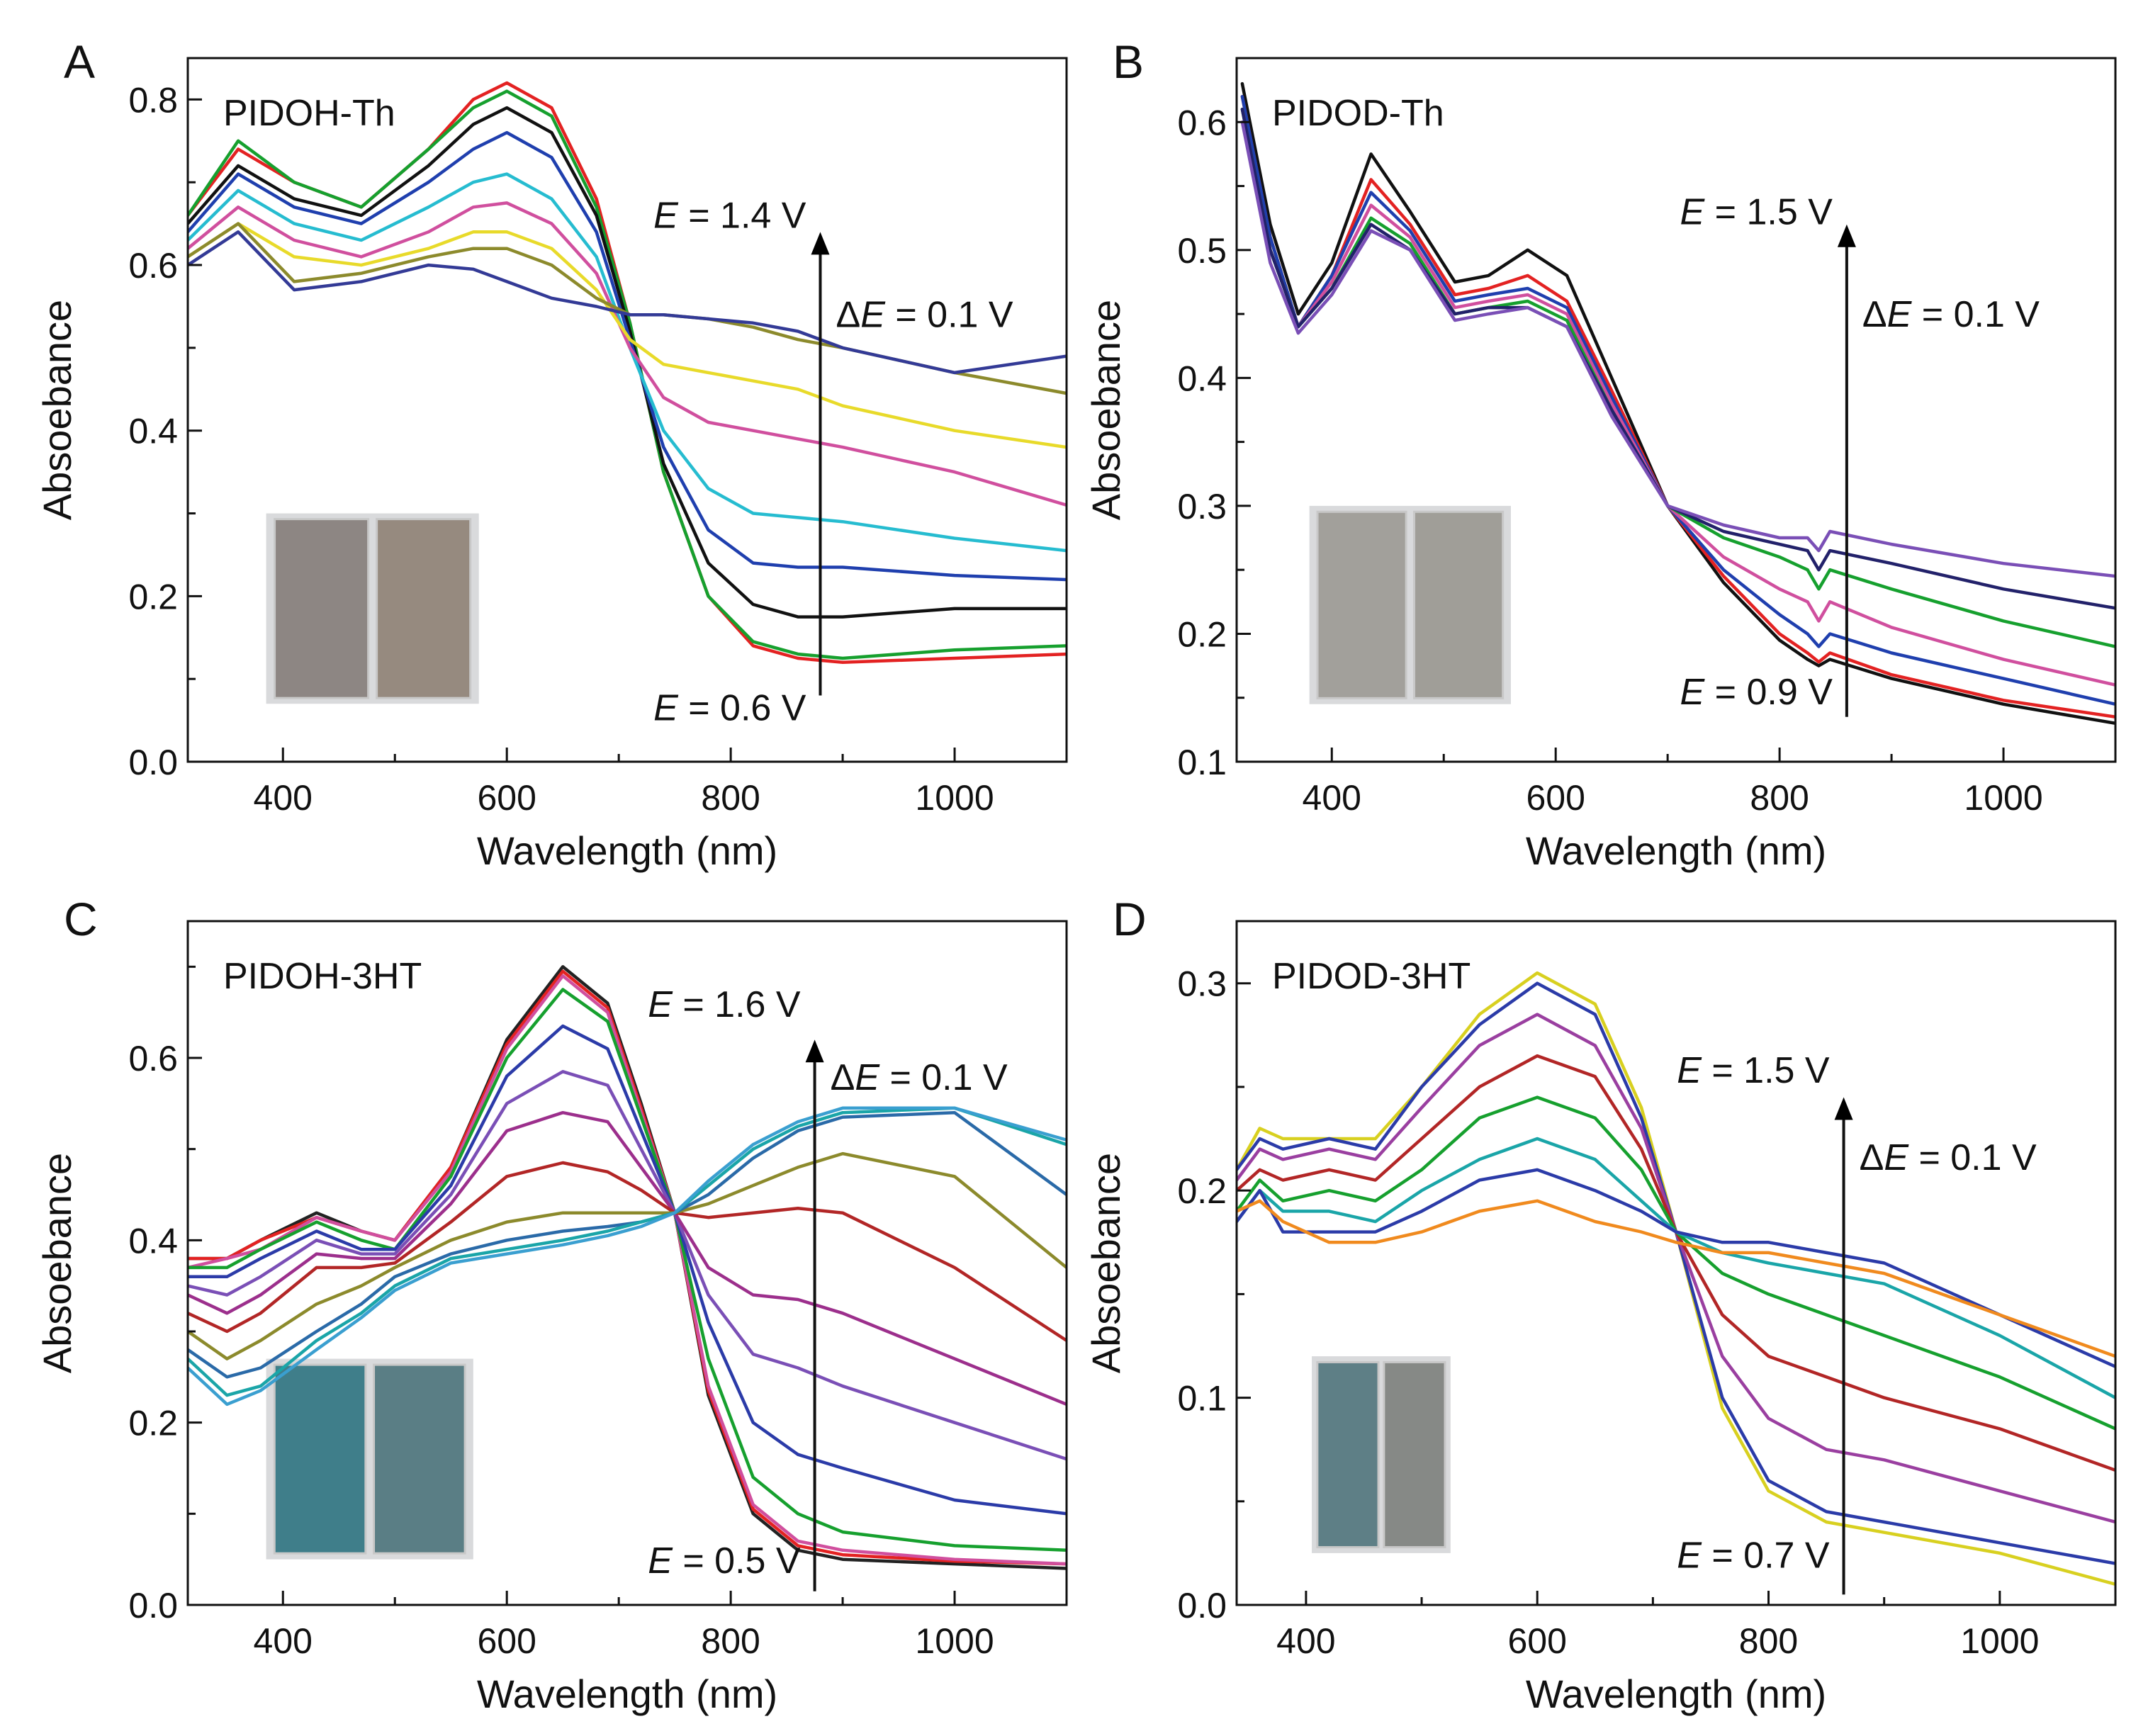 The height and width of the screenshot is (1736, 2131). I want to click on y-tick-label-c: 0.6, so click(153, 1058).